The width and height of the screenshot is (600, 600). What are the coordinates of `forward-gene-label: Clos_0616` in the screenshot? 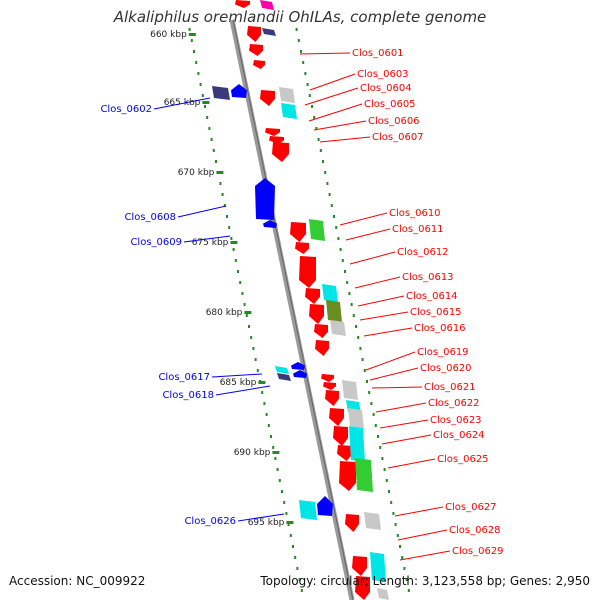 It's located at (440, 328).